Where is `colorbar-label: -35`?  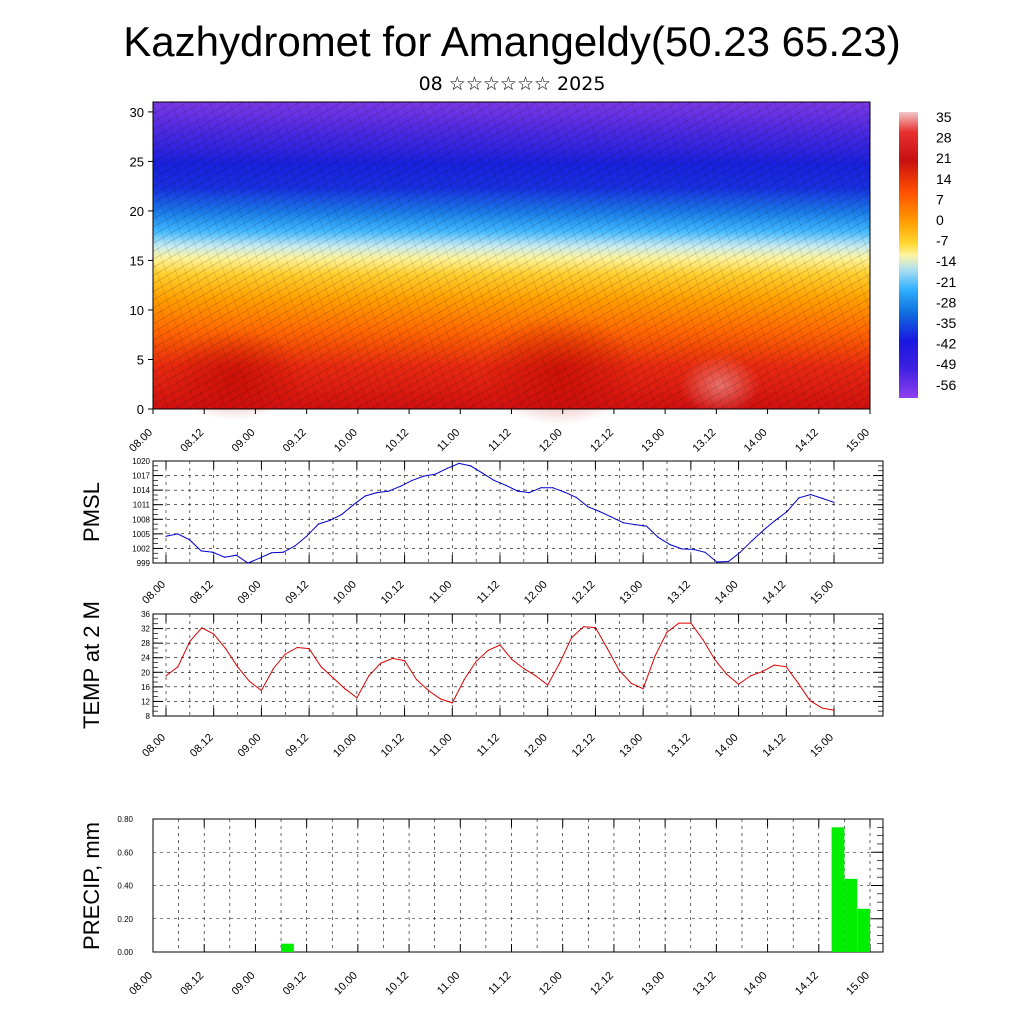
colorbar-label: -35 is located at coordinates (946, 323).